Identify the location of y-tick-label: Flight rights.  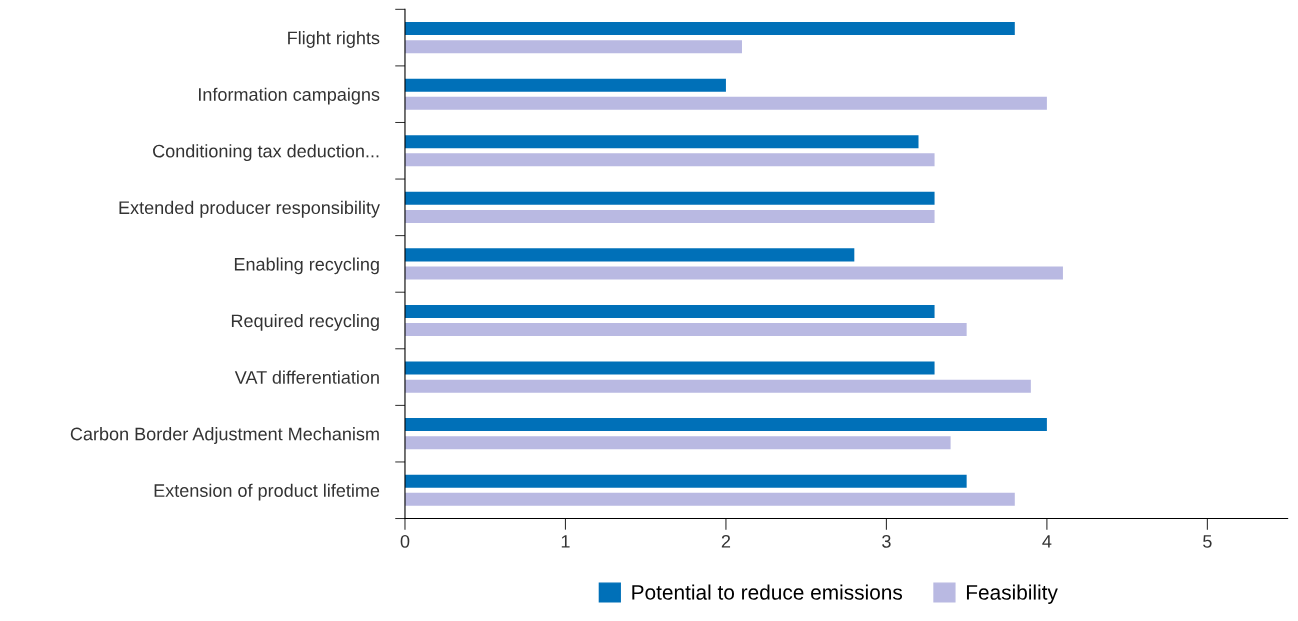
(334, 39).